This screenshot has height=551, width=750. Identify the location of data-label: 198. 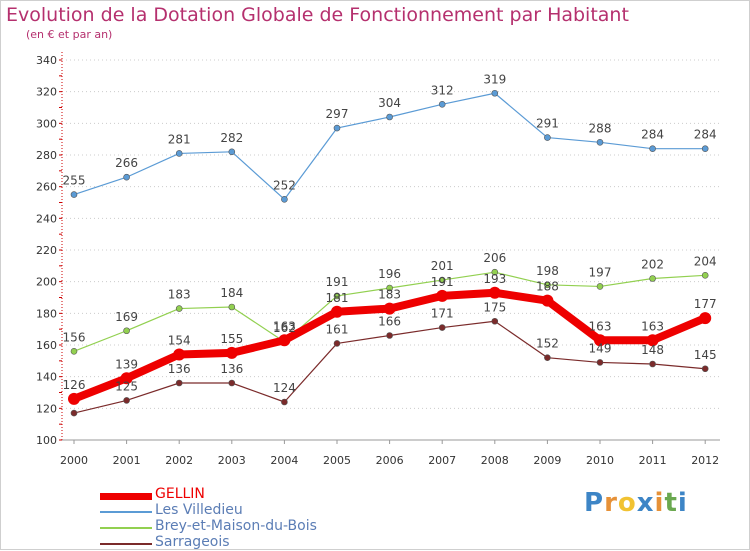
(547, 271).